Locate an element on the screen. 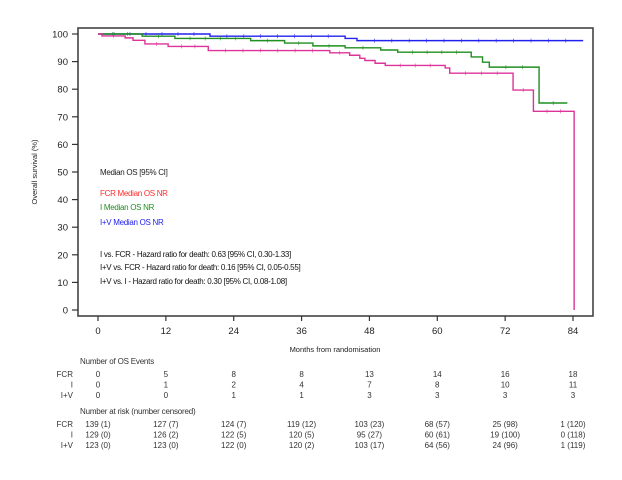  risk-cell: 124 (7) is located at coordinates (234, 424).